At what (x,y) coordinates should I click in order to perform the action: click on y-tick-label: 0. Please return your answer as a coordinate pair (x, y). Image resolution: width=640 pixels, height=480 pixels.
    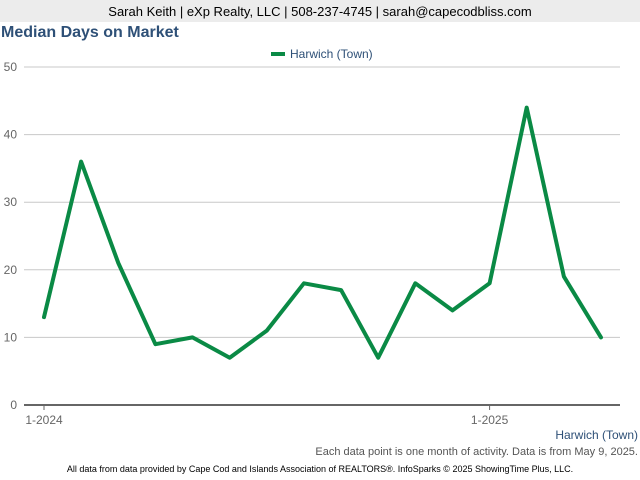
    Looking at the image, I should click on (13, 405).